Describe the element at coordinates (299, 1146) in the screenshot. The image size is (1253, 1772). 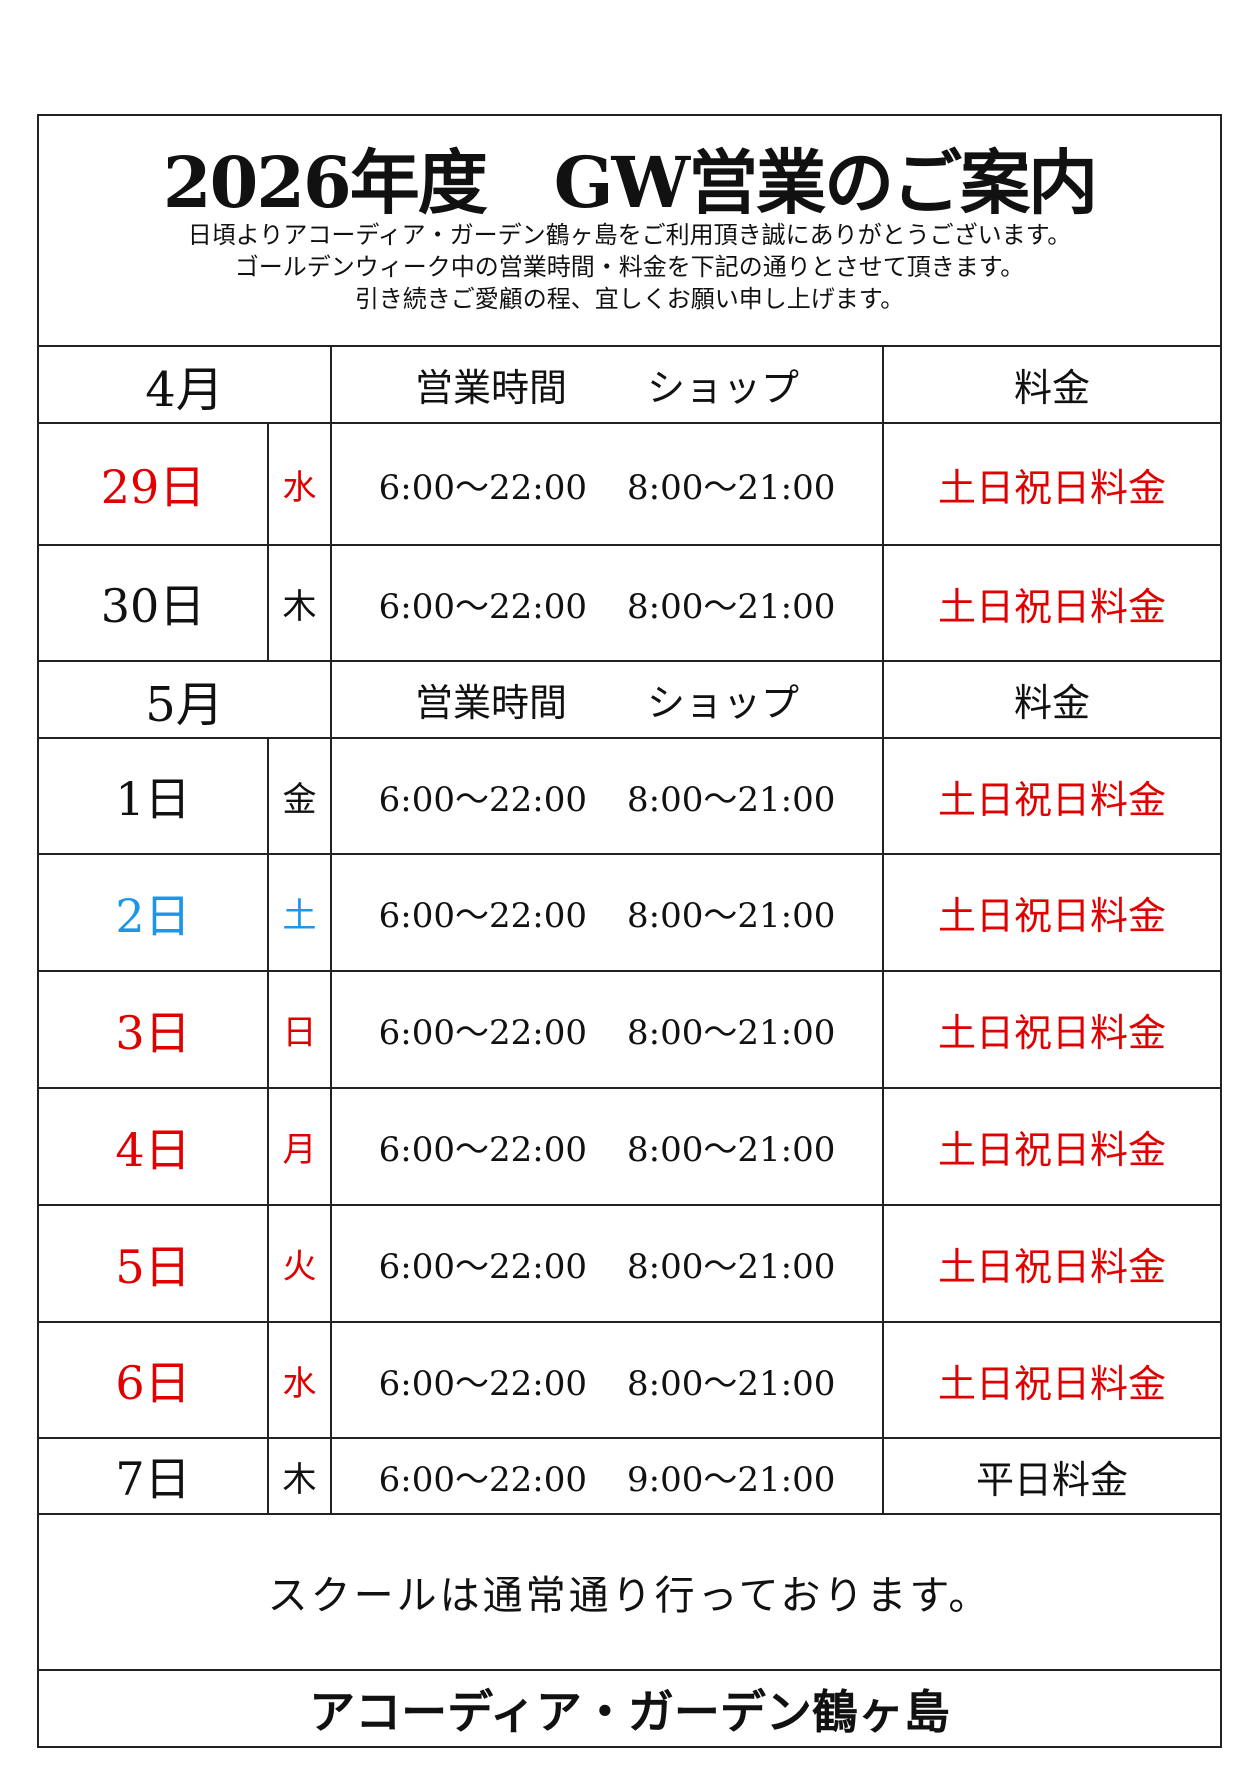
I see `weekday-cell: 月` at that location.